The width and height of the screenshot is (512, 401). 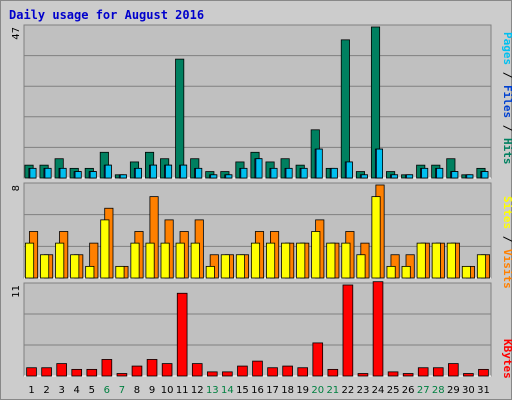 What do you see at coordinates (506, 151) in the screenshot?
I see `legend-text-hits: Hits` at bounding box center [506, 151].